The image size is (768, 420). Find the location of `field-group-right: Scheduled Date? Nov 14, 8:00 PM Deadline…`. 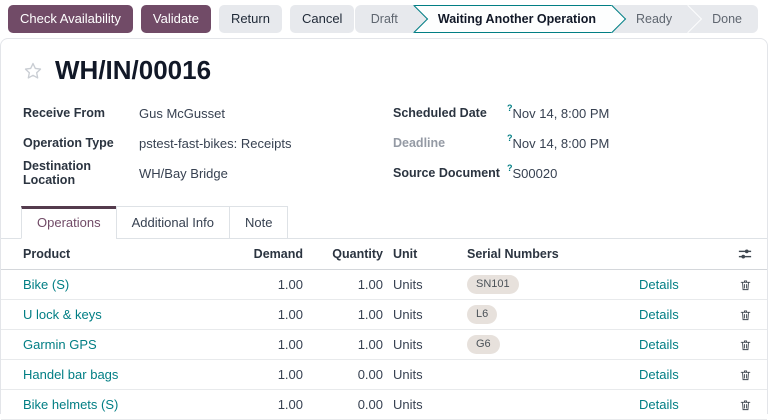

field-group-right: Scheduled Date? Nov 14, 8:00 PM Deadline… is located at coordinates (570, 143).